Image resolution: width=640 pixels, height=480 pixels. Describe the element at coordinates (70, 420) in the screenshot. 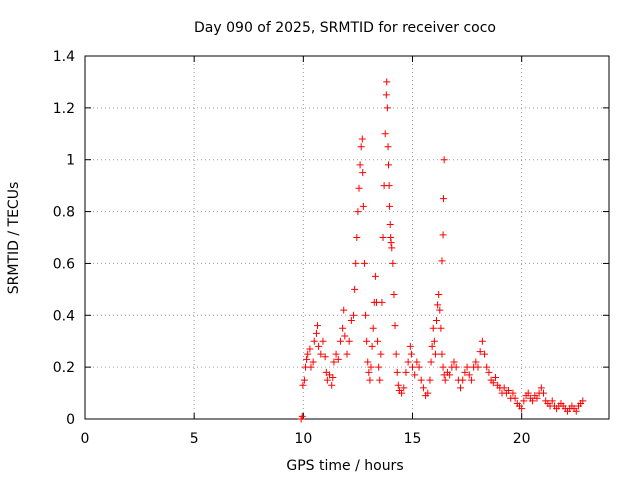

I see `y-tick-label: 0` at that location.